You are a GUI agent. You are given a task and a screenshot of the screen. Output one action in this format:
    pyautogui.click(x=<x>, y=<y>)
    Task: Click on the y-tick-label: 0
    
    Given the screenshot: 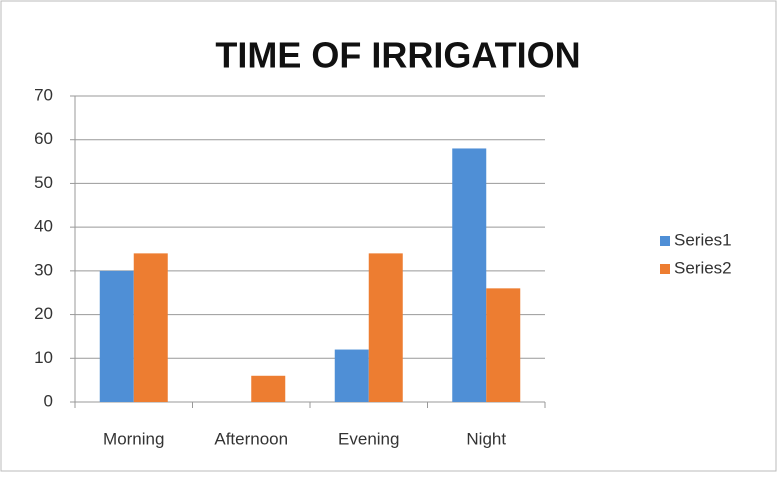 What is the action you would take?
    pyautogui.click(x=48, y=400)
    